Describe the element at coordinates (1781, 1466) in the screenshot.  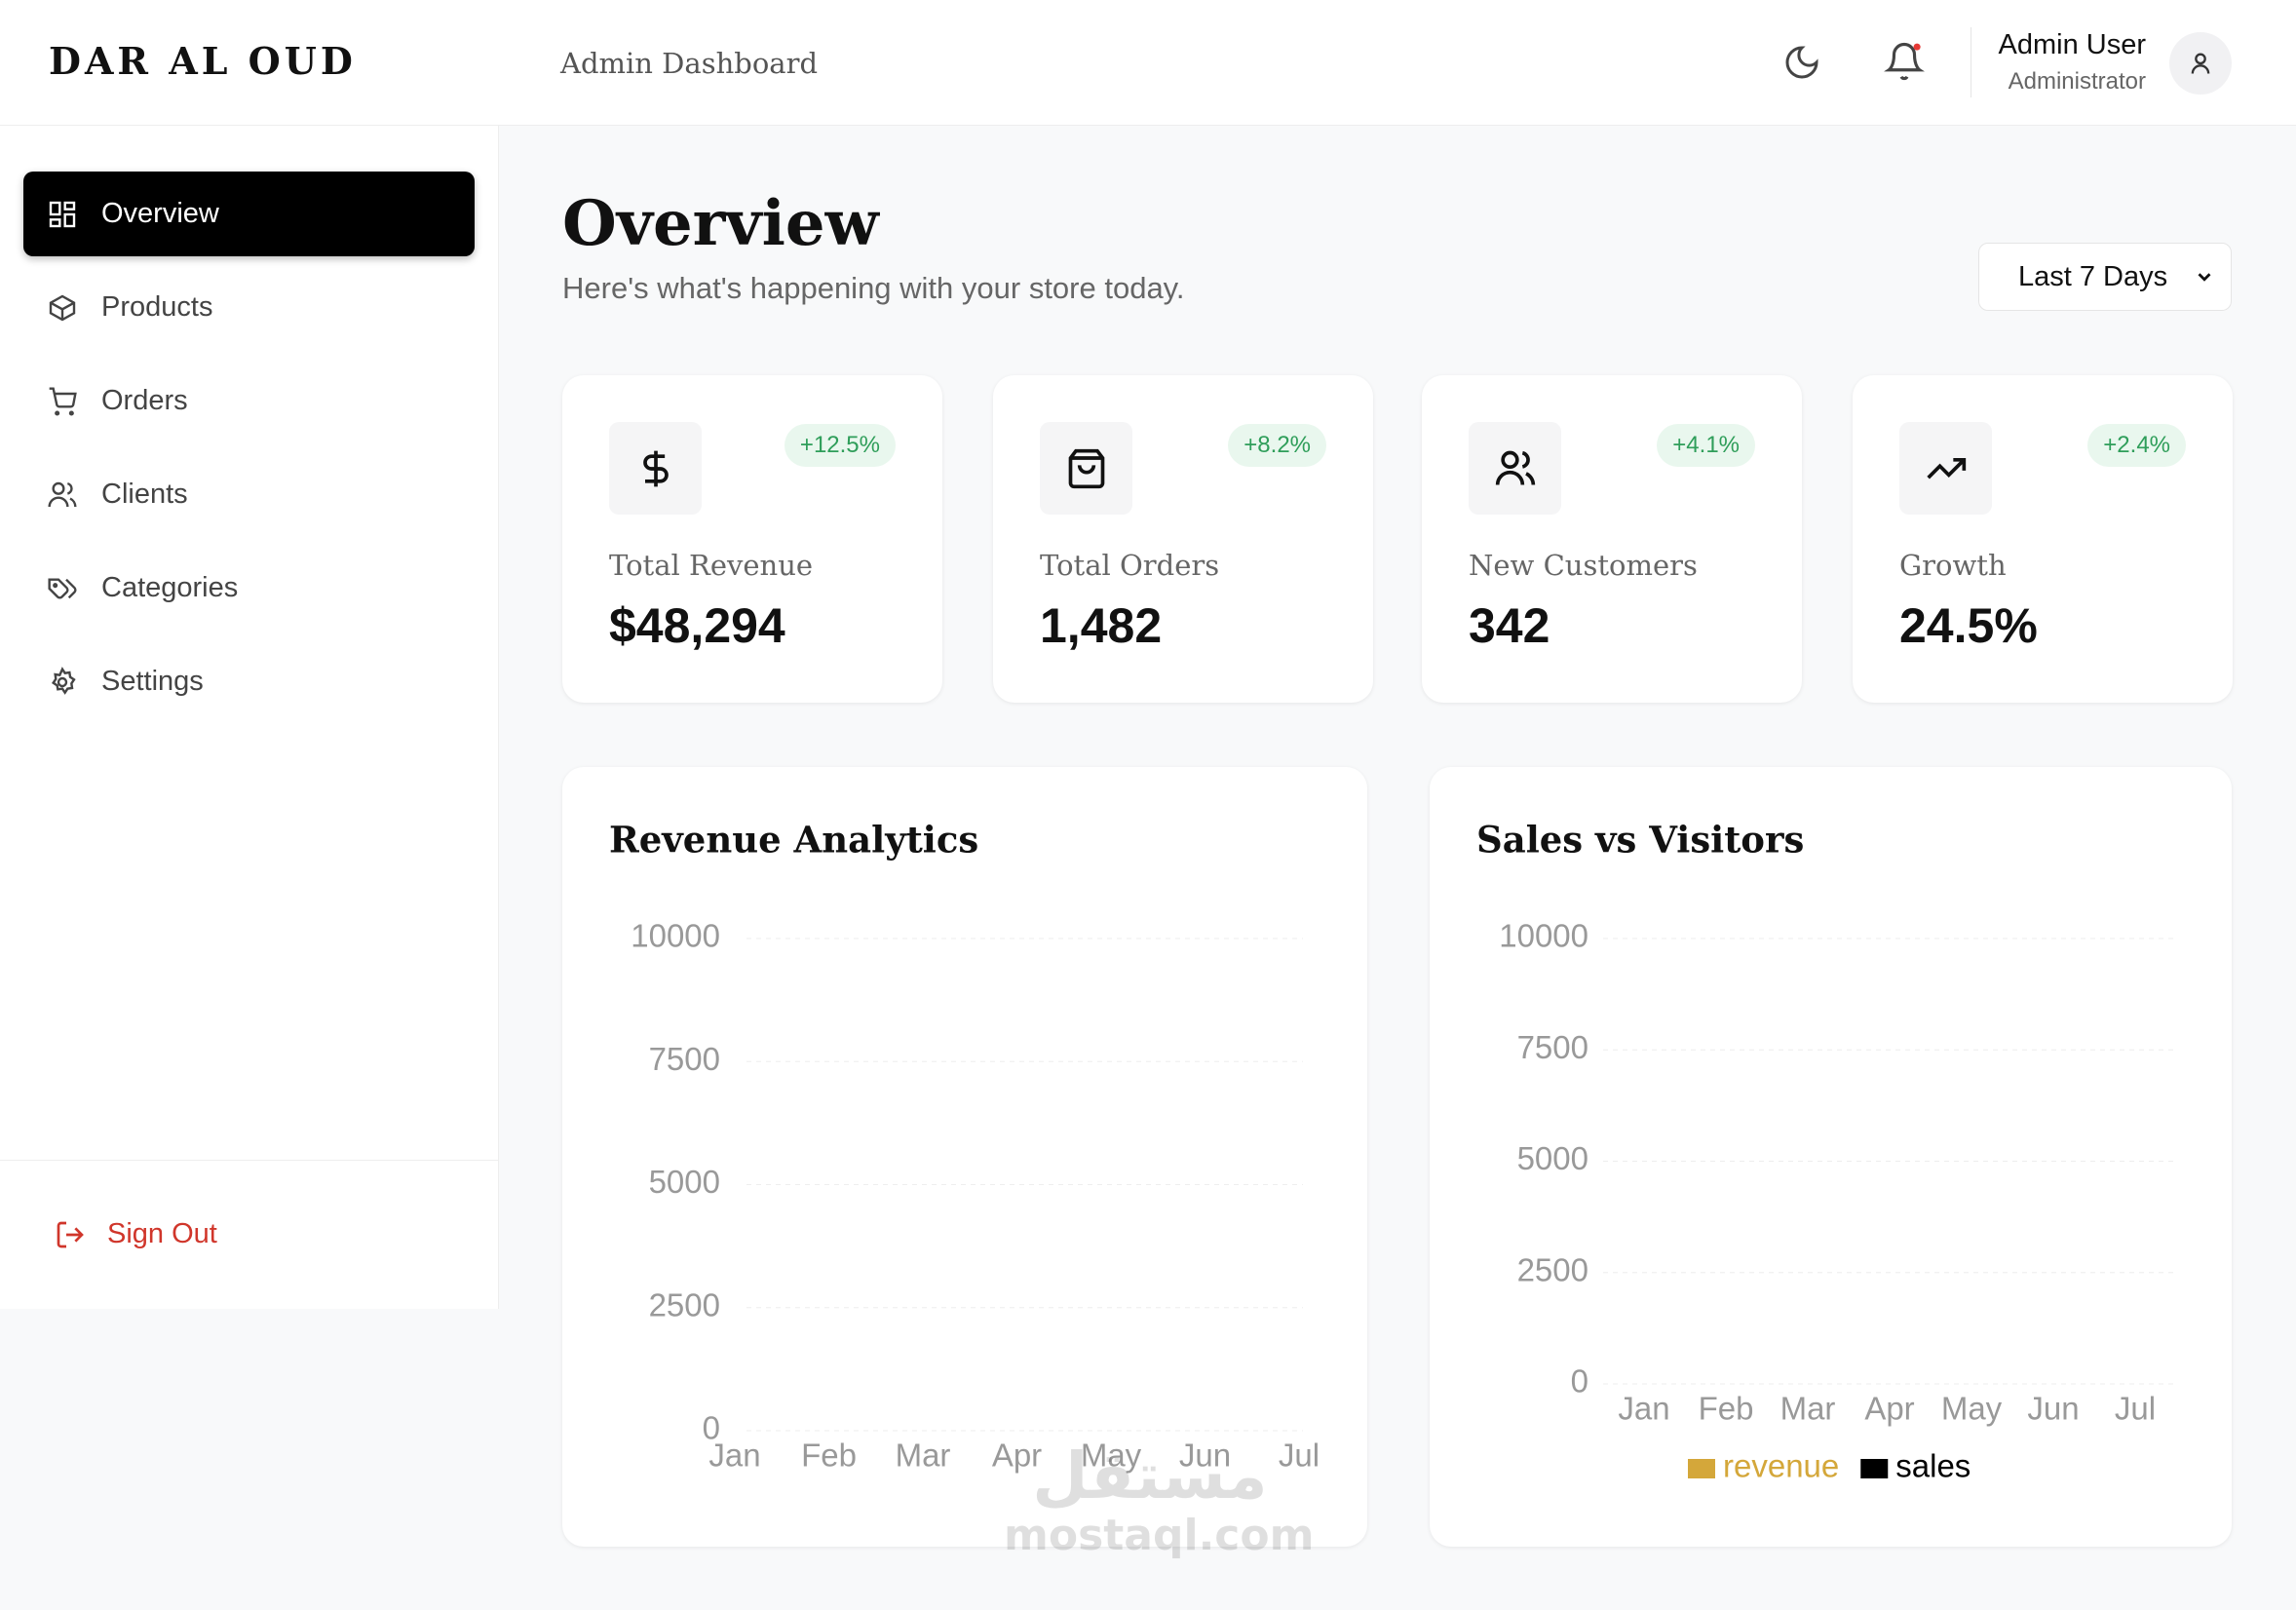
I see `legend-label: revenue` at that location.